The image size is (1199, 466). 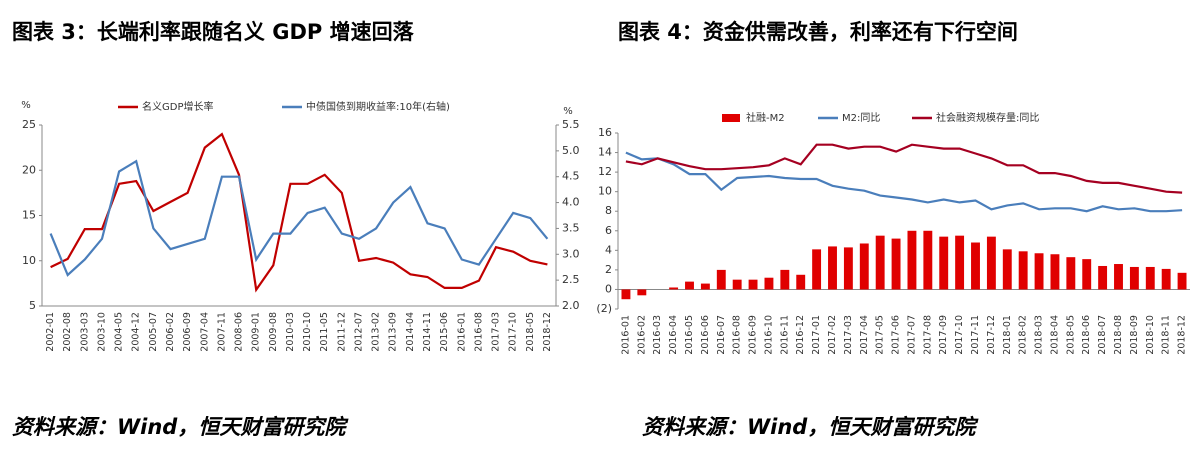 What do you see at coordinates (29, 169) in the screenshot?
I see `y-tick-label: 20` at bounding box center [29, 169].